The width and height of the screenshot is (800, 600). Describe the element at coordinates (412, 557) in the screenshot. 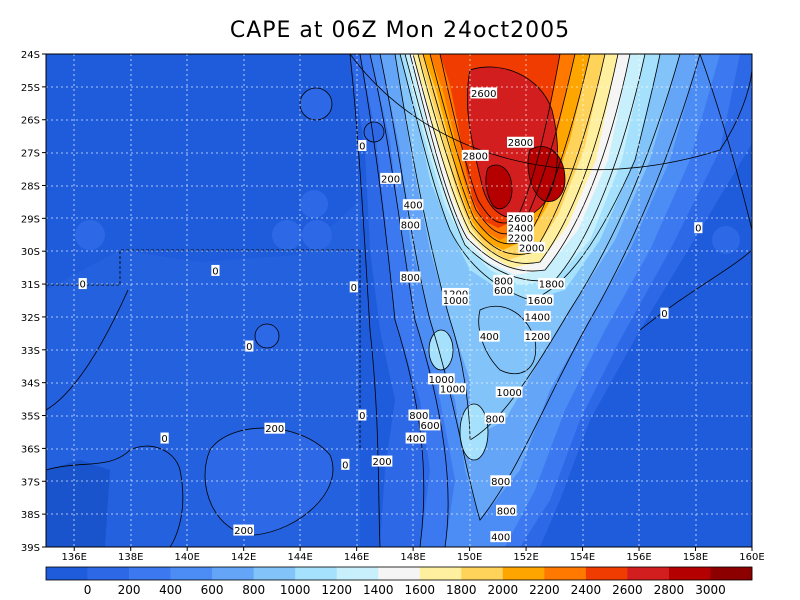

I see `lon-tick-label: 148E` at that location.